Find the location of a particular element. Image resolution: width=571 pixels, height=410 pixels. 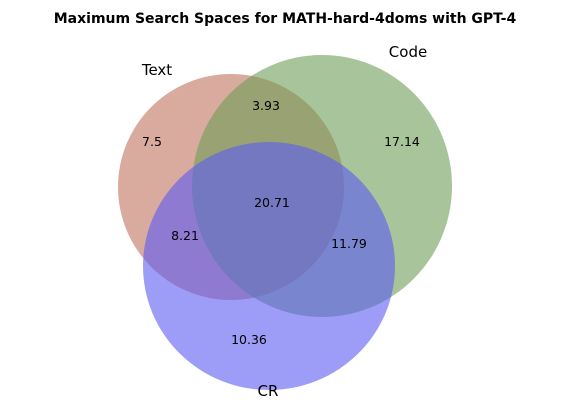

set-label-code: Code is located at coordinates (408, 52).